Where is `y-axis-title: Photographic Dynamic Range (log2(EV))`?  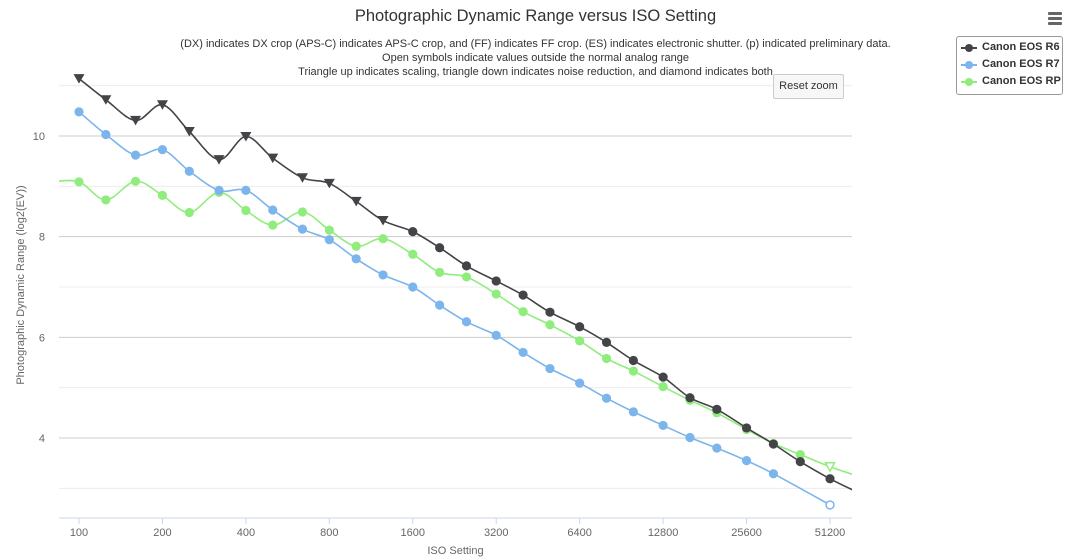
y-axis-title: Photographic Dynamic Range (log2(EV)) is located at coordinates (21, 285).